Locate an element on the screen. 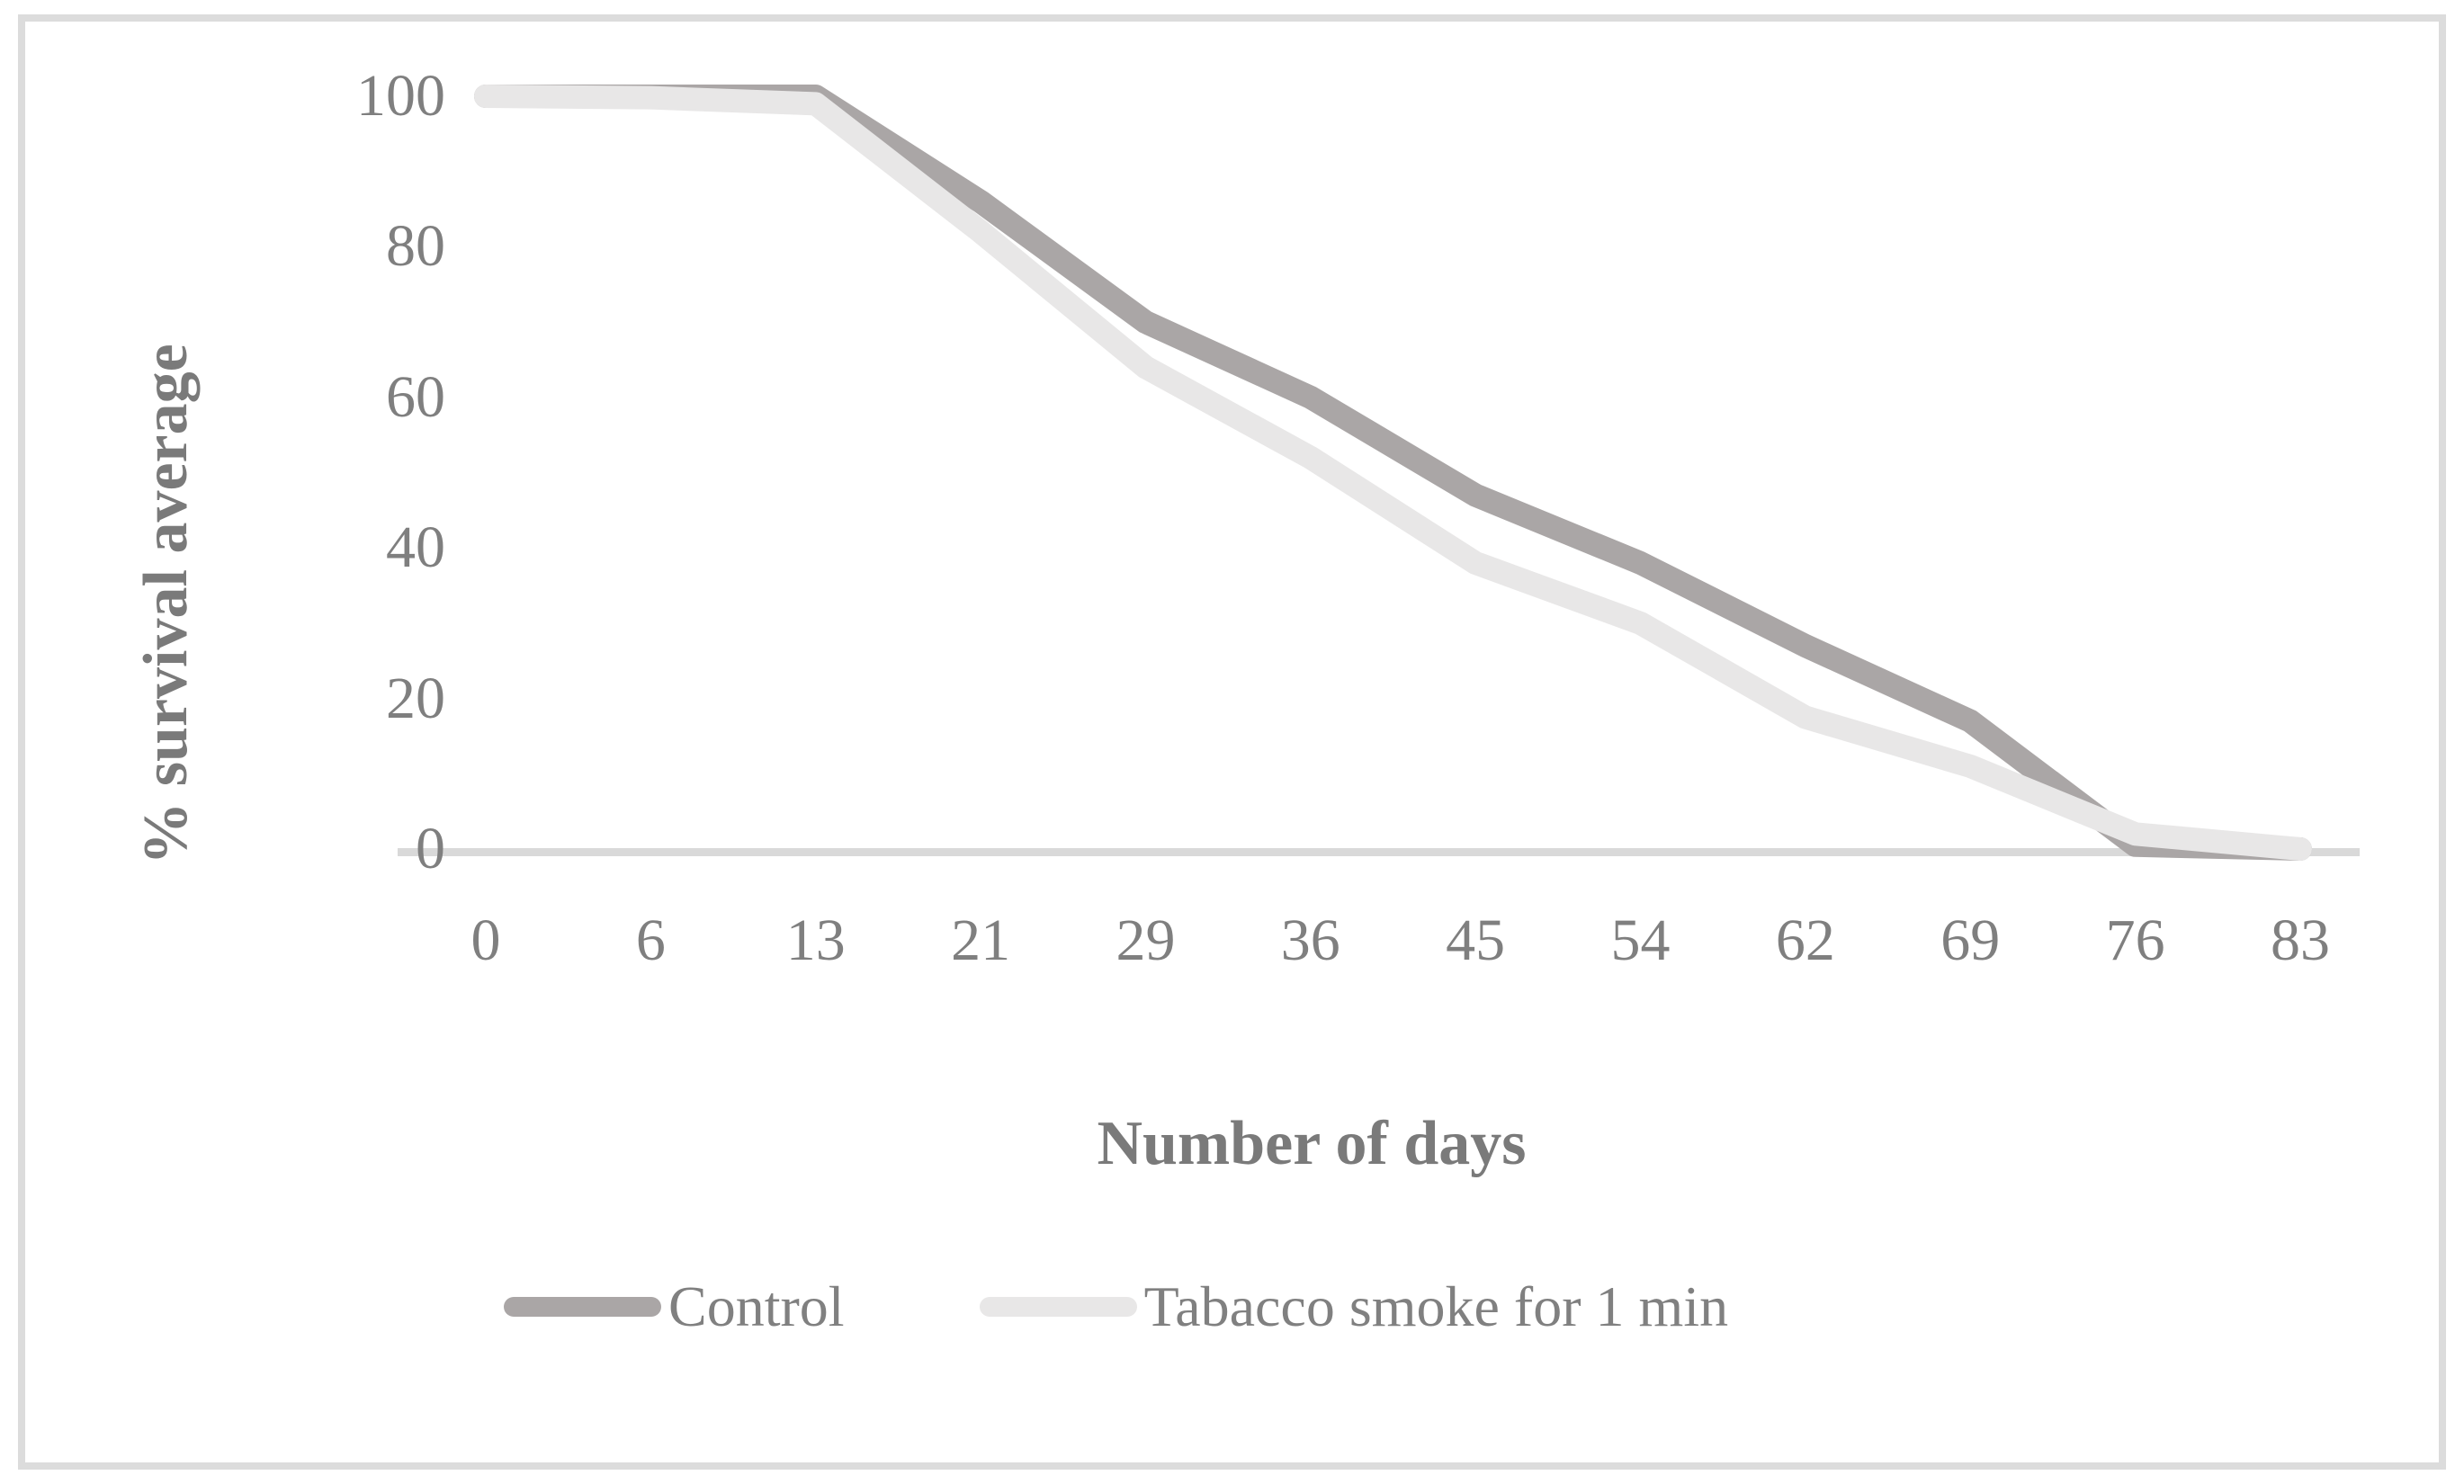  x-tick-label: 62 is located at coordinates (1805, 940).